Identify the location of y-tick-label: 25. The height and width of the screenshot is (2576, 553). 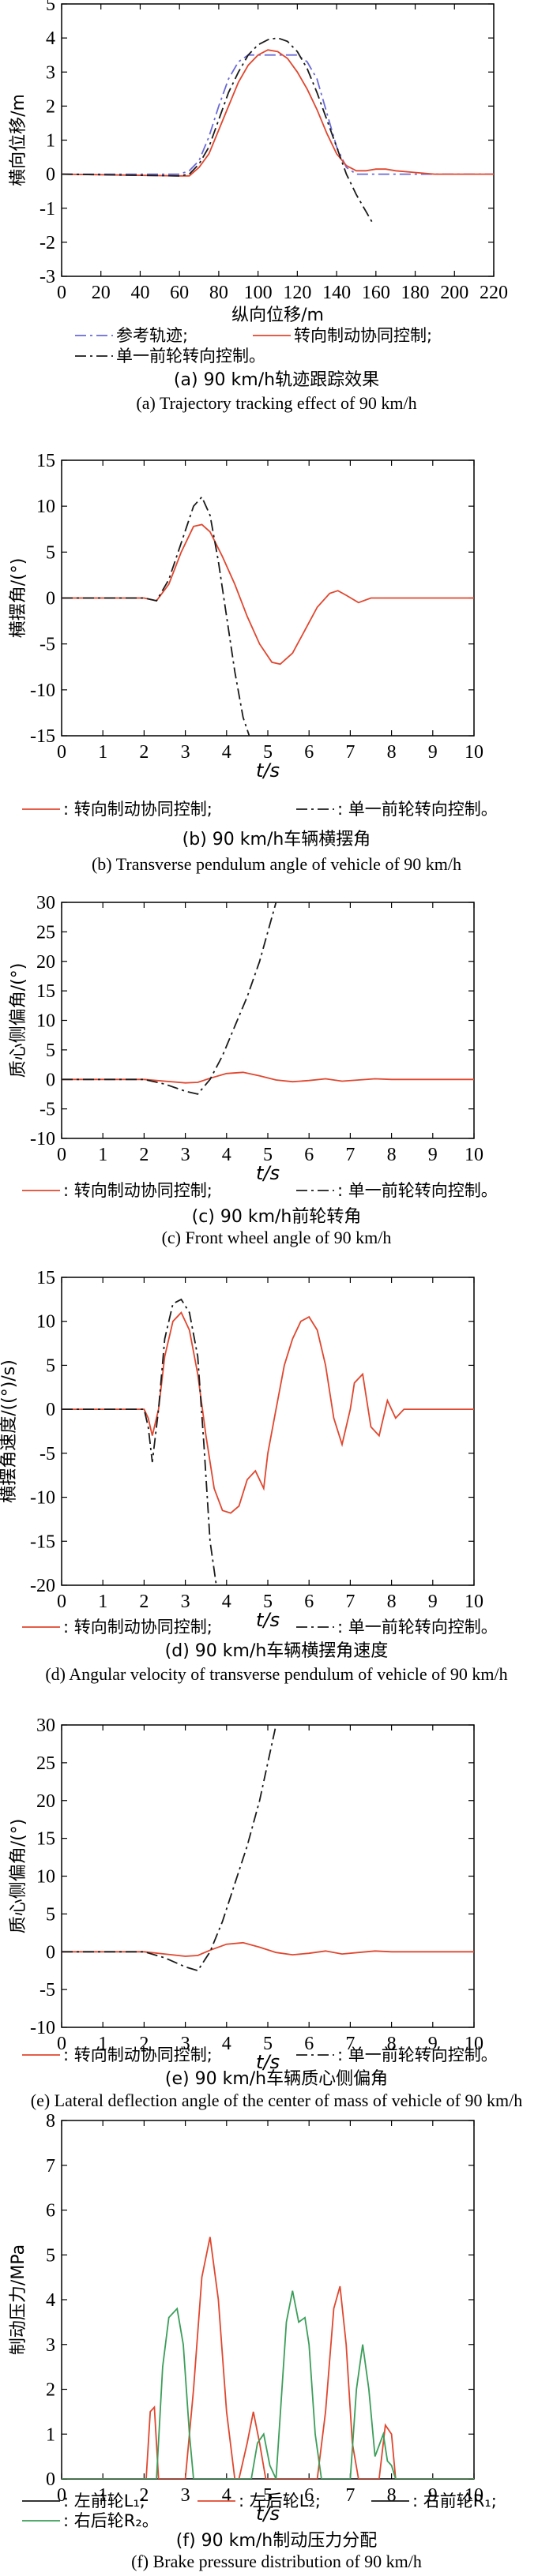
(46, 1763).